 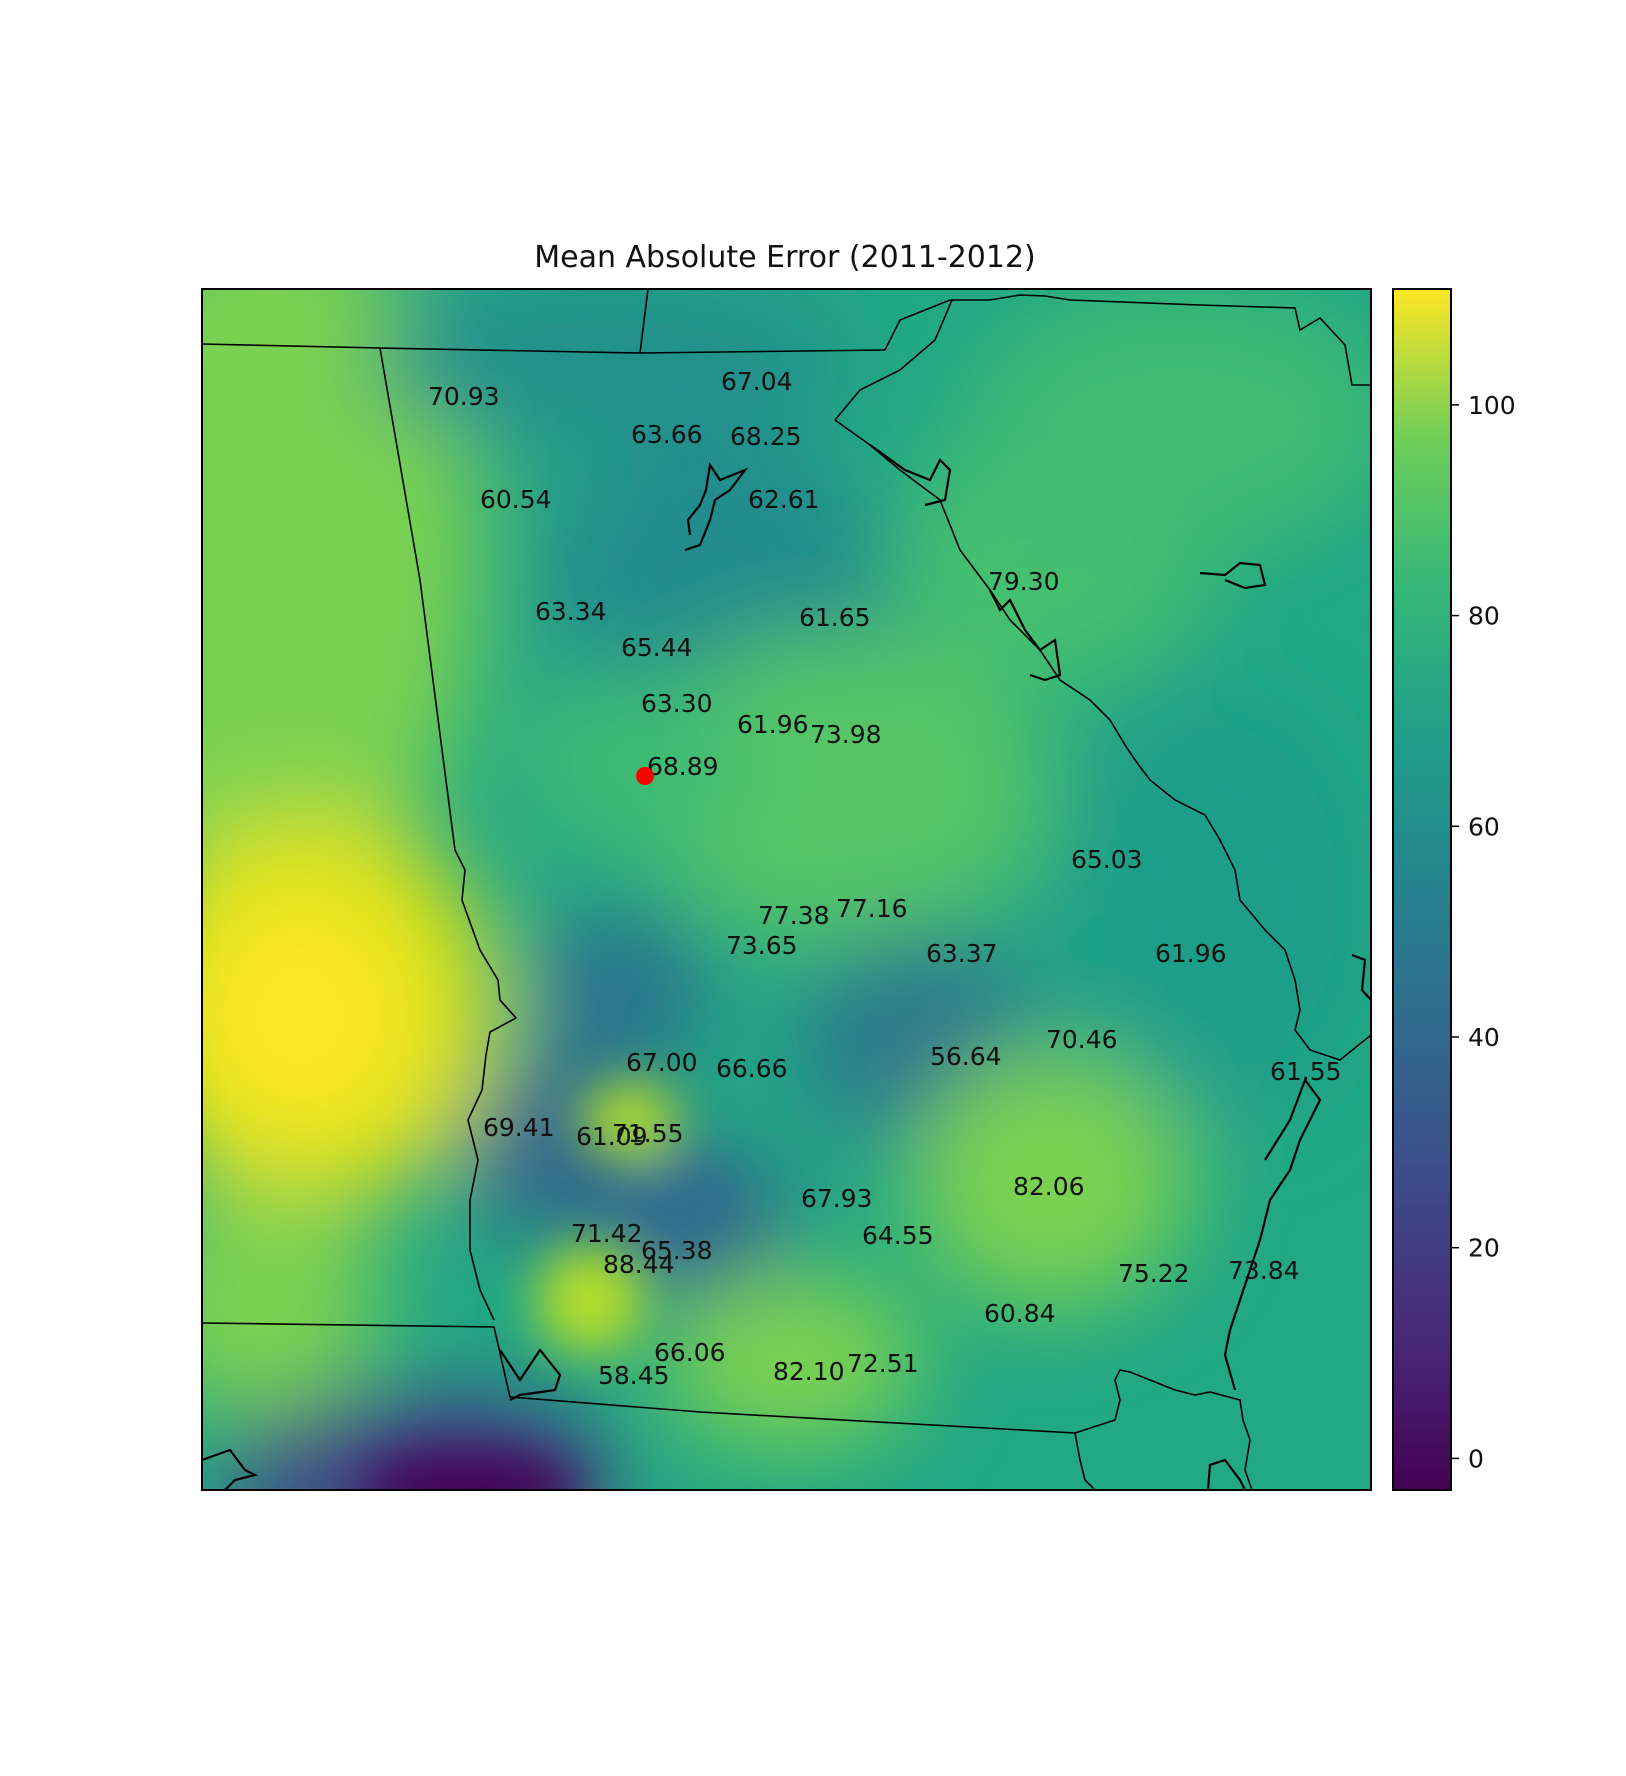 I want to click on colorbar-tick-label: 20, so click(x=1484, y=1248).